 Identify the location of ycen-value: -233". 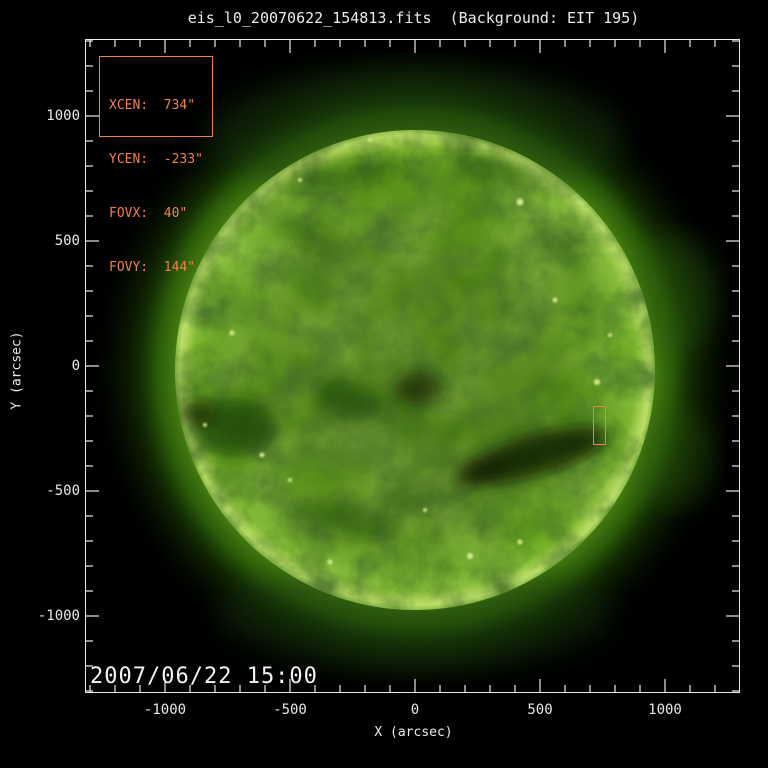
(183, 159).